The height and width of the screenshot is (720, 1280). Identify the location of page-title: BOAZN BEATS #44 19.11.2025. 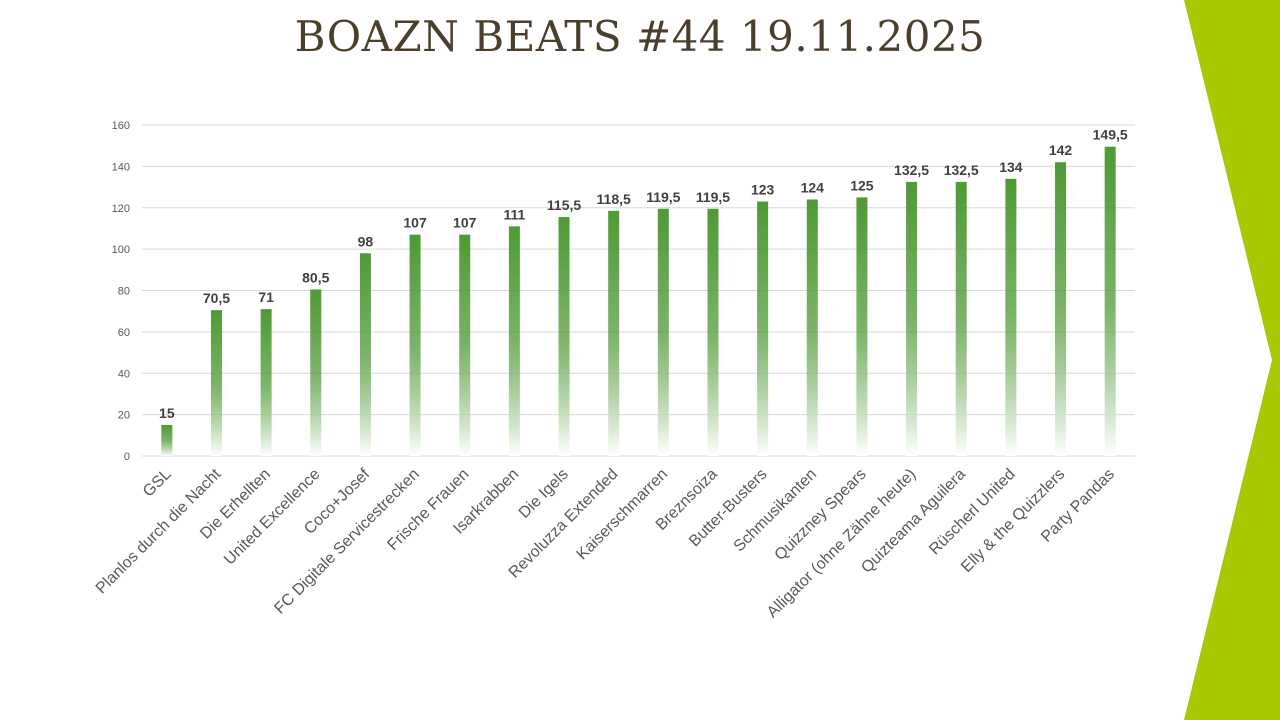
(640, 36).